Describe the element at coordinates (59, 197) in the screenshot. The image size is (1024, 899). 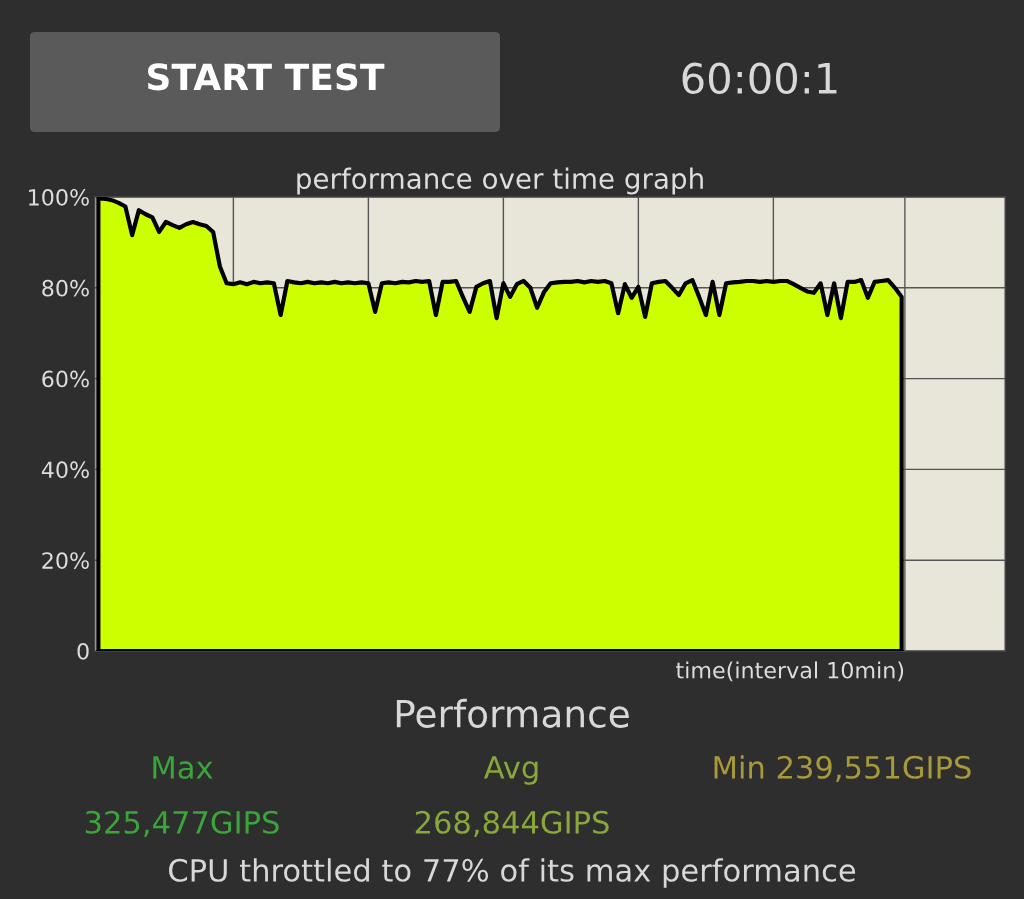
I see `y-tick-label: 100%` at that location.